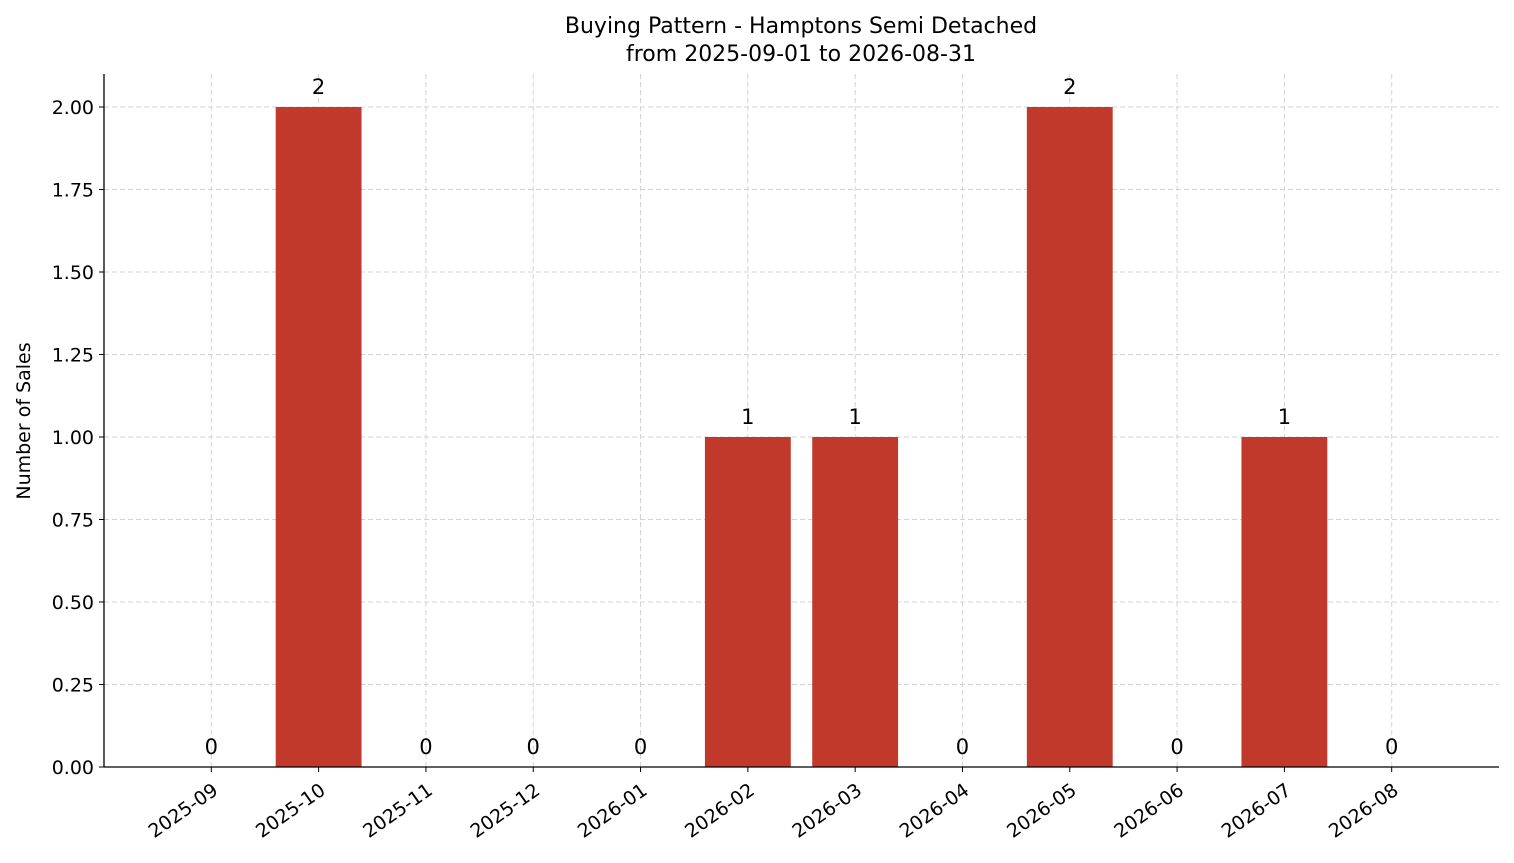 This screenshot has width=1514, height=863. I want to click on x-tick-label: 2025-09, so click(184, 811).